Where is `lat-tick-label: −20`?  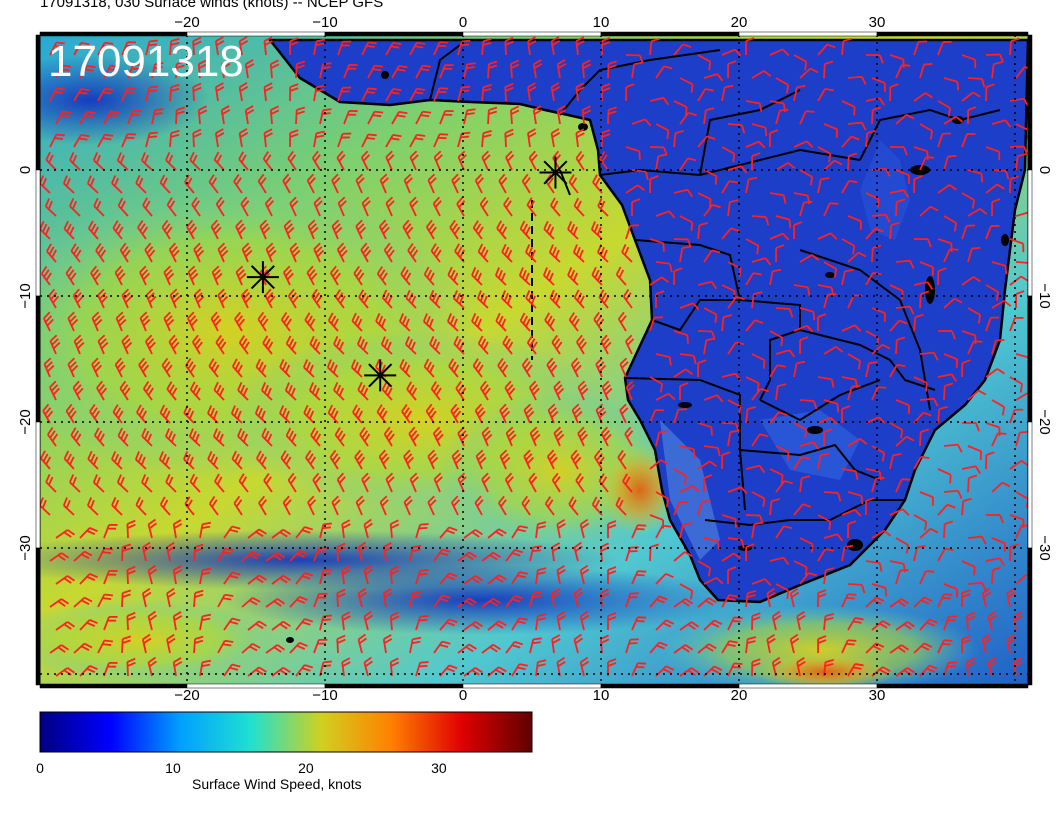 lat-tick-label: −20 is located at coordinates (25, 421).